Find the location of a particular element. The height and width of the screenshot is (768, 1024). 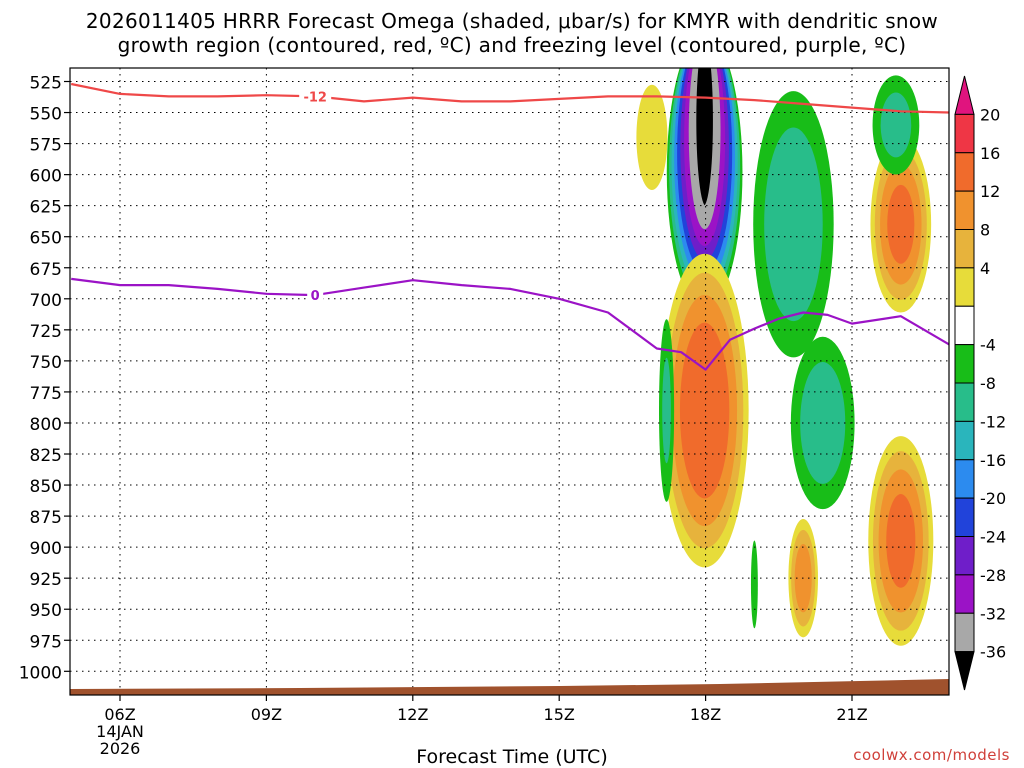

colorbar-label: 20 is located at coordinates (990, 114).